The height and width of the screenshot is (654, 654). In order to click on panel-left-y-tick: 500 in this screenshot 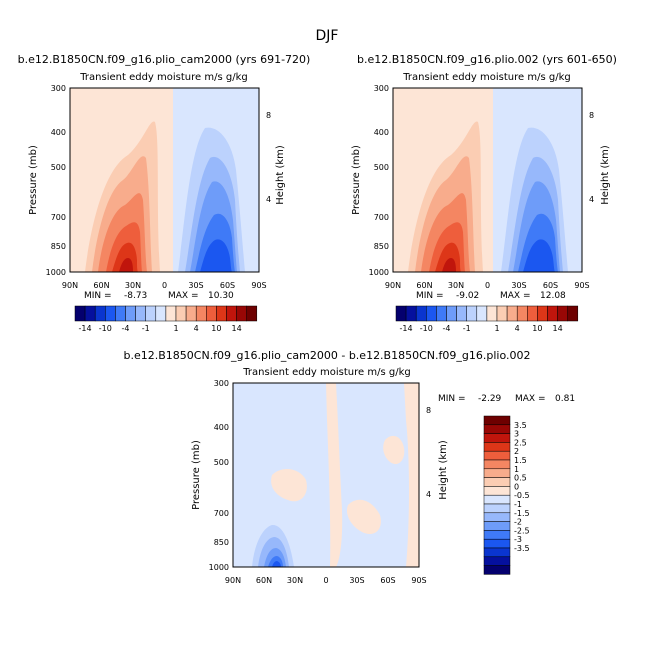, I will do `click(58, 167)`.